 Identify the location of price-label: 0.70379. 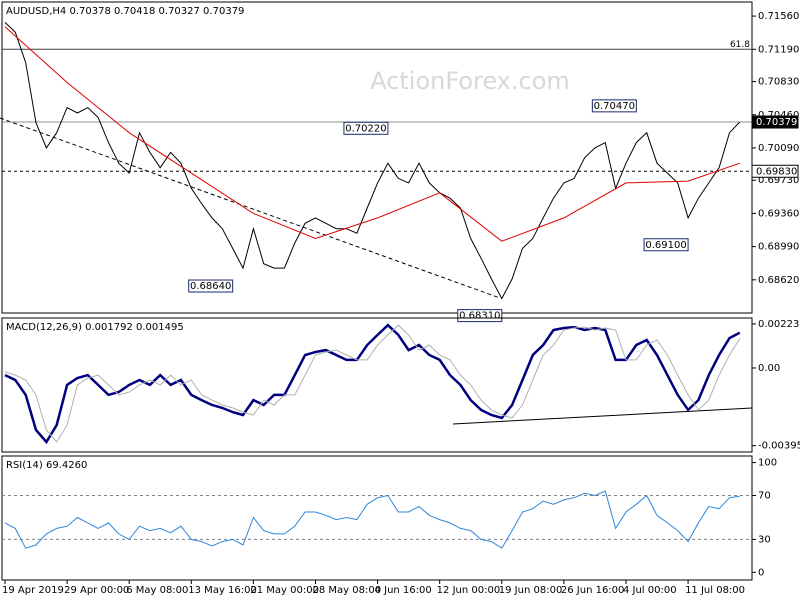
(776, 122).